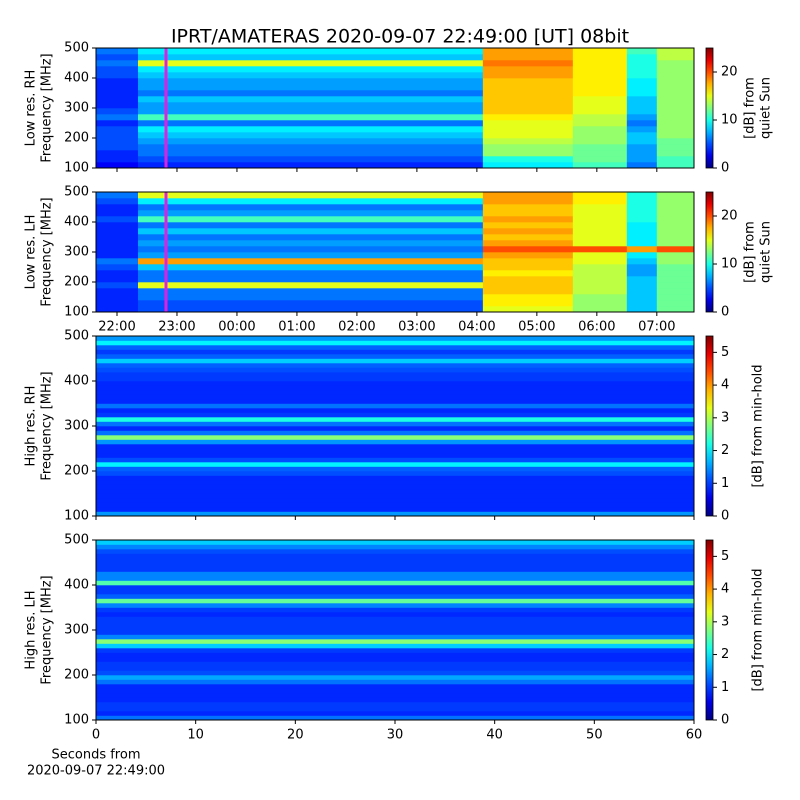 The width and height of the screenshot is (800, 800). Describe the element at coordinates (725, 654) in the screenshot. I see `colorbar-tick-label: 2` at that location.